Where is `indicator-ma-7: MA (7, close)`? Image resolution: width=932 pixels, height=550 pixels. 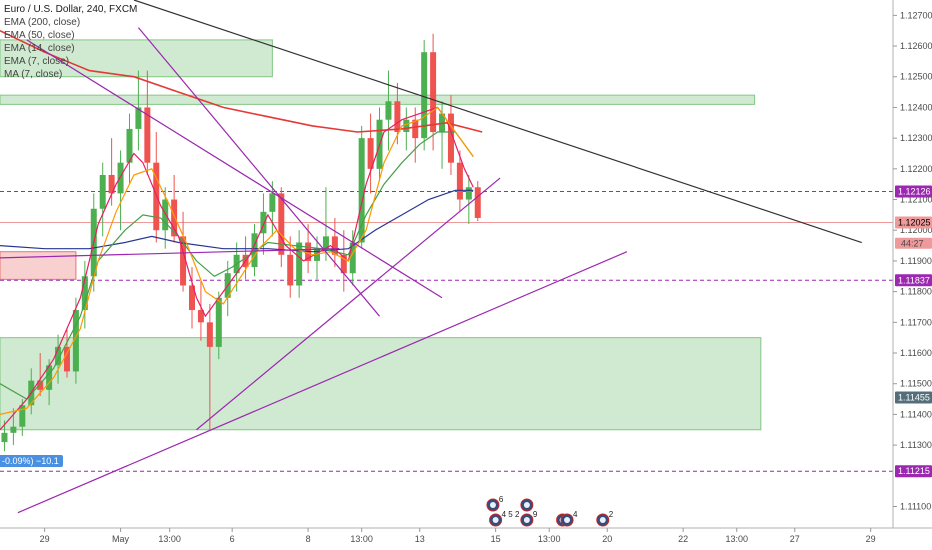 indicator-ma-7: MA (7, close) is located at coordinates (33, 74).